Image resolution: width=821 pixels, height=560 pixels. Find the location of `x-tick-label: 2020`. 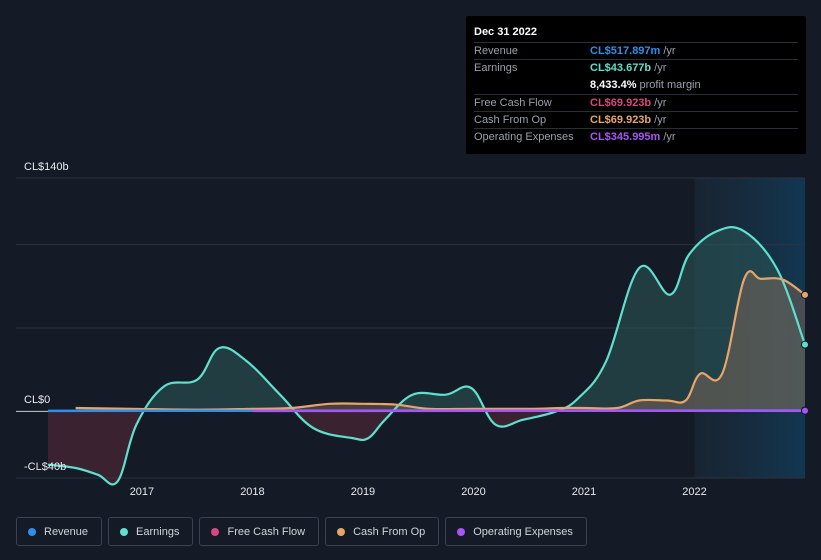

x-tick-label: 2020 is located at coordinates (473, 492).